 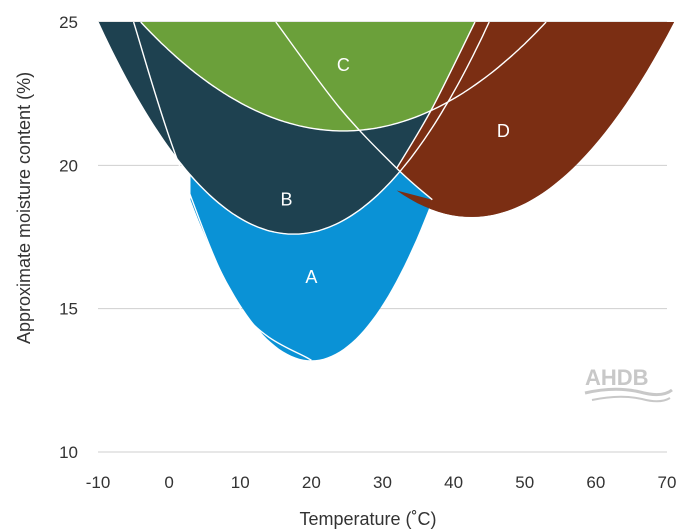 What do you see at coordinates (667, 482) in the screenshot?
I see `x-tick-label: 70` at bounding box center [667, 482].